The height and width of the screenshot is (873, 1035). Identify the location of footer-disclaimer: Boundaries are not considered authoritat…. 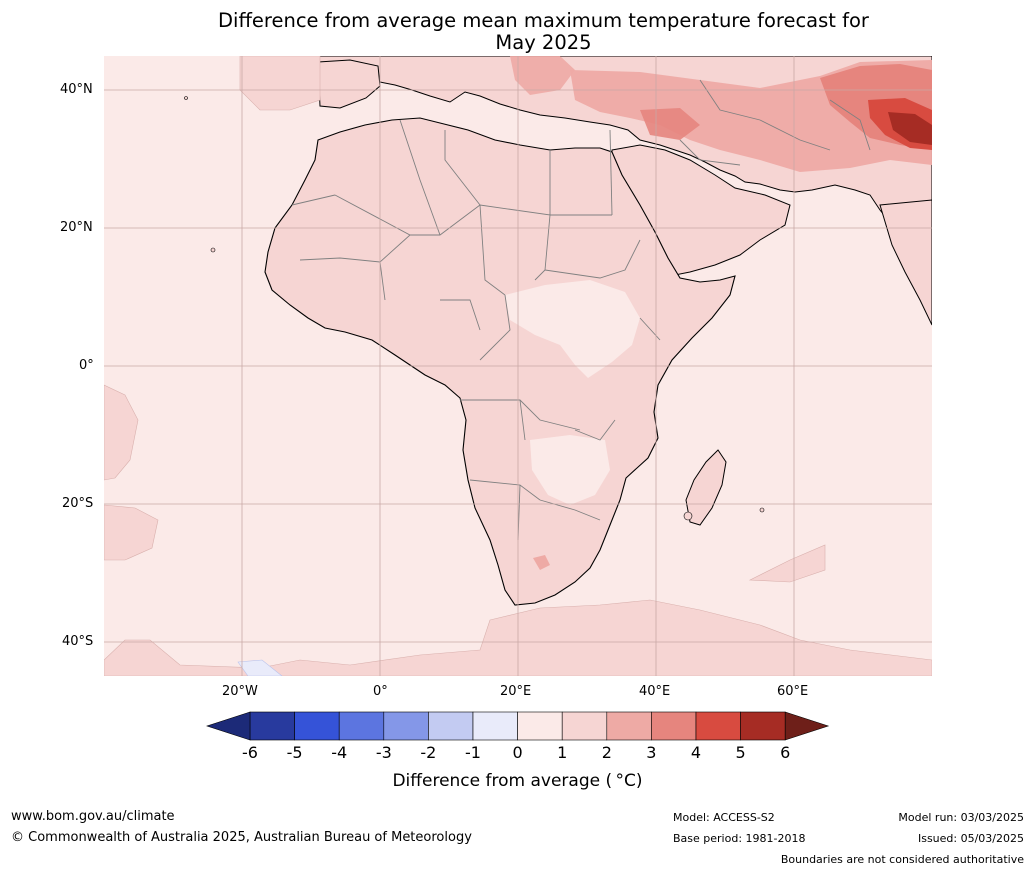
(902, 859).